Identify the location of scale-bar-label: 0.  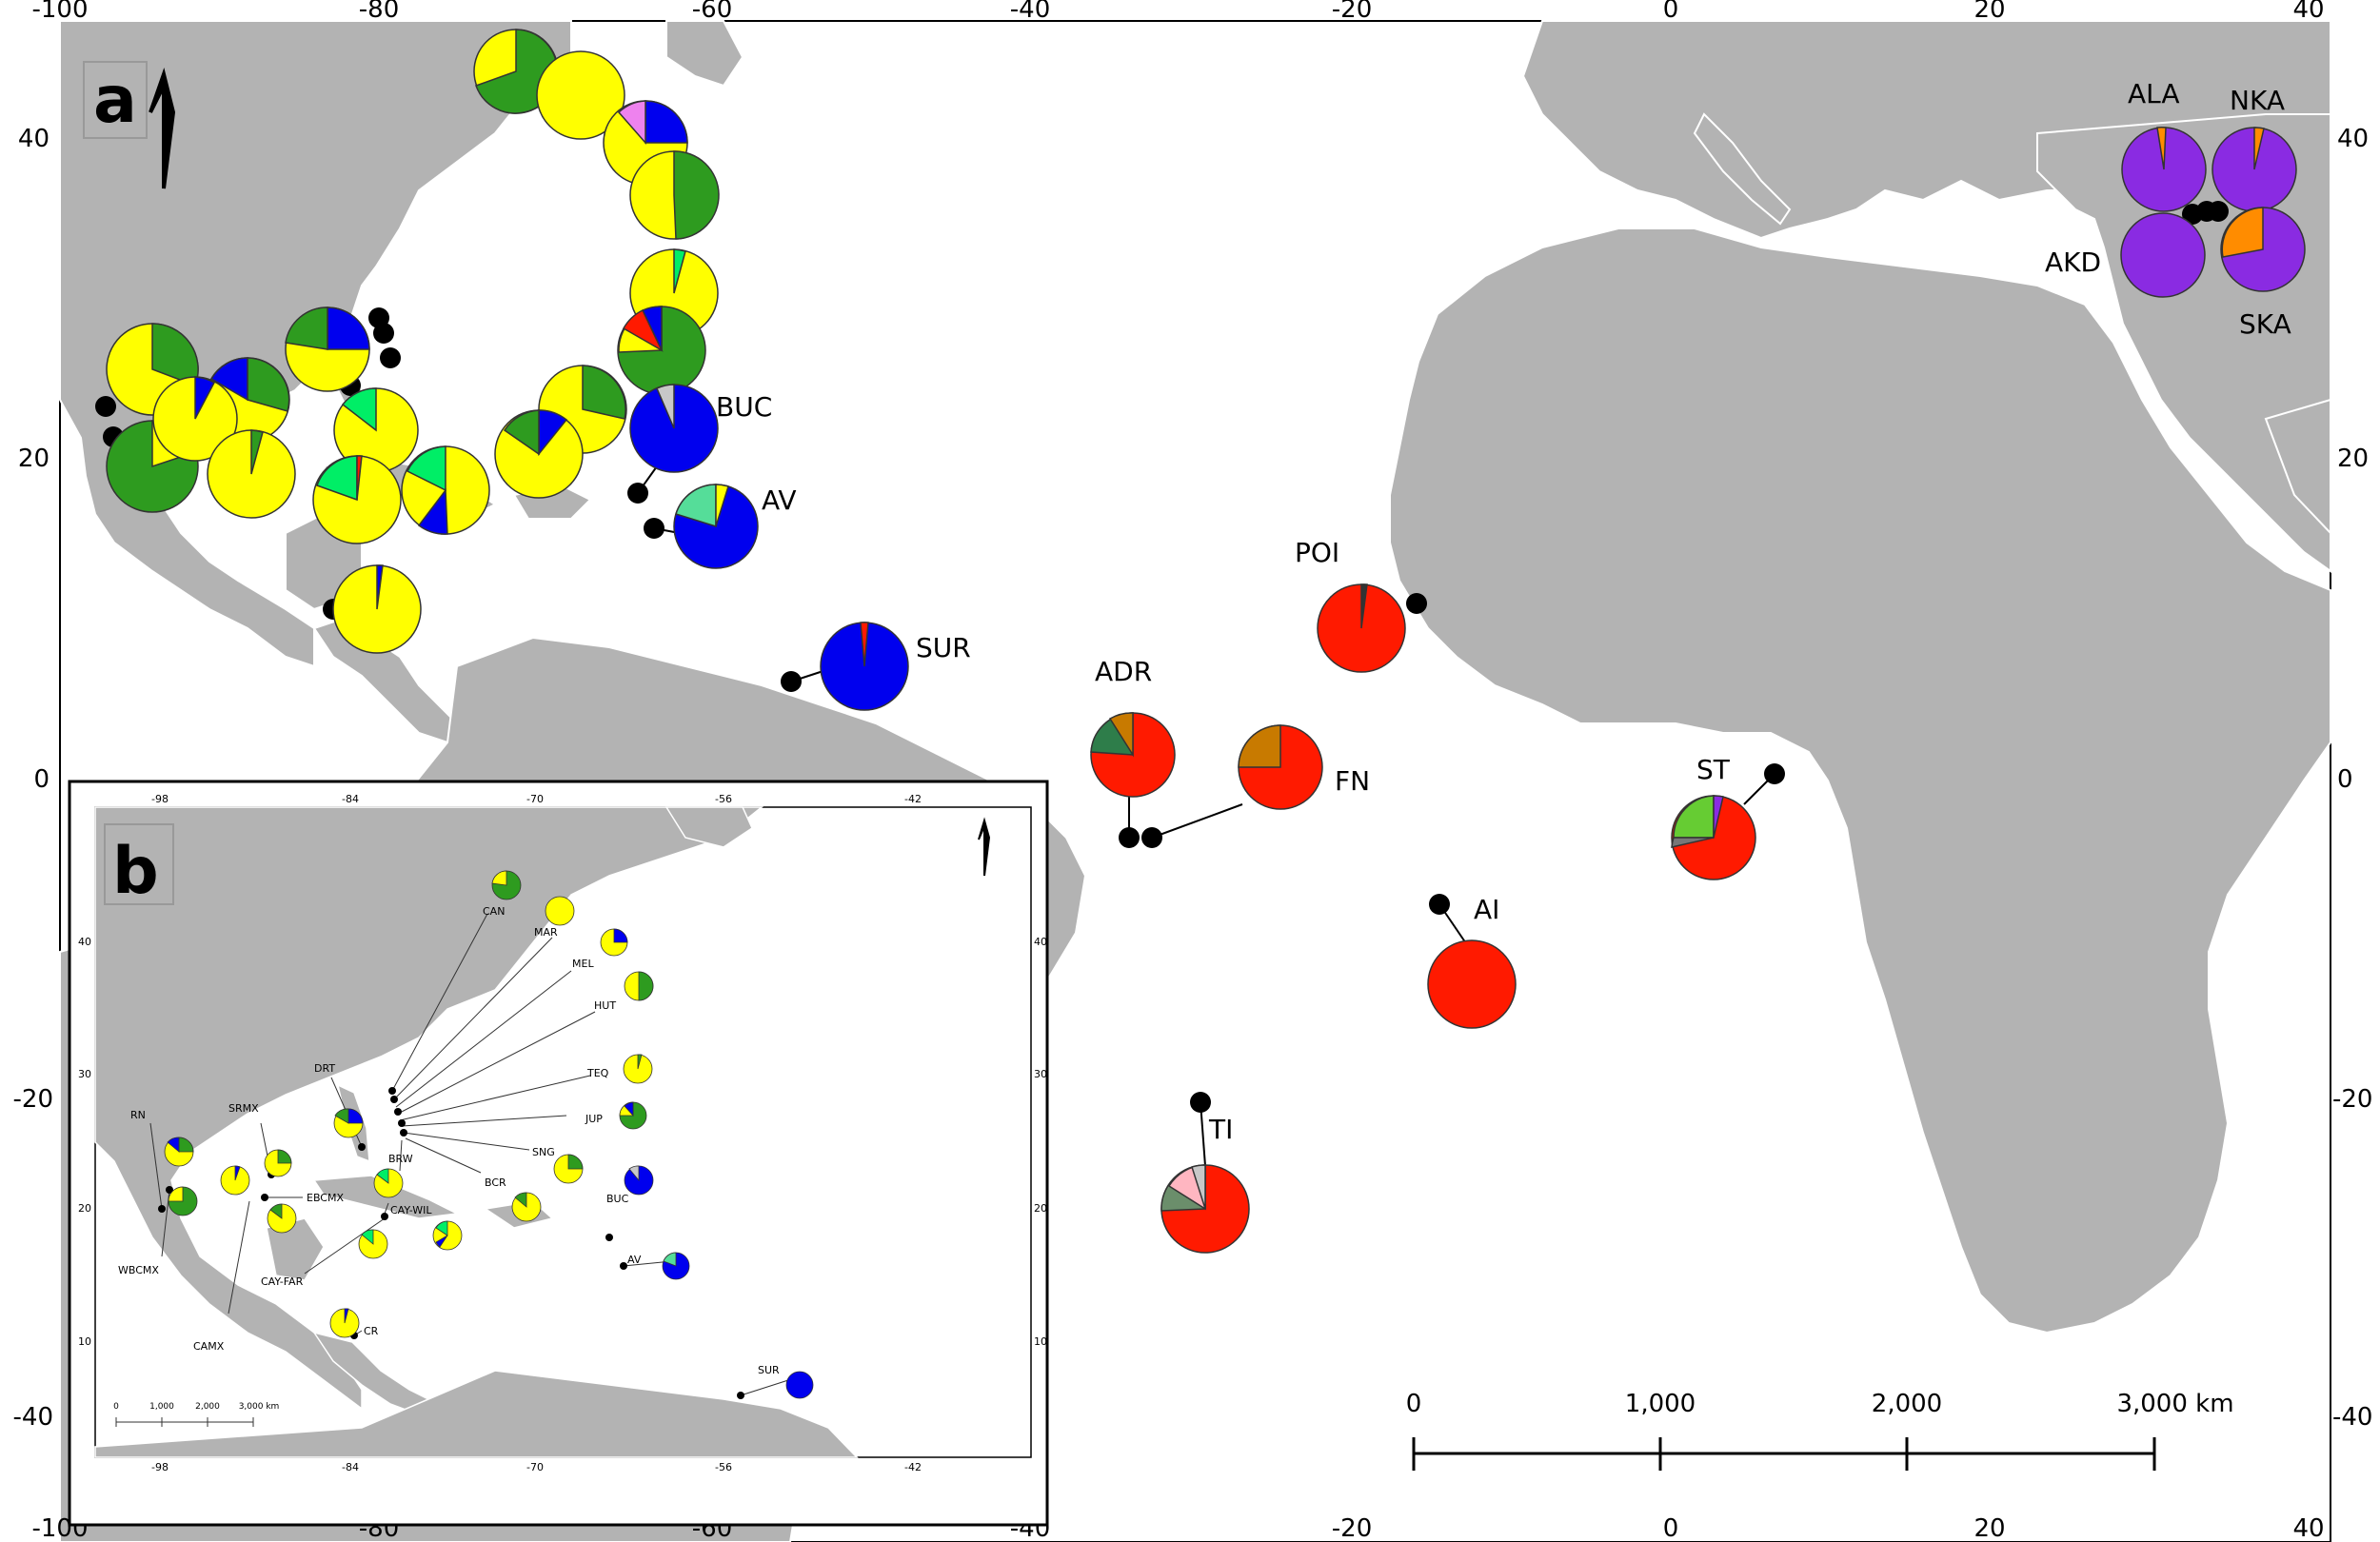
(1414, 1404).